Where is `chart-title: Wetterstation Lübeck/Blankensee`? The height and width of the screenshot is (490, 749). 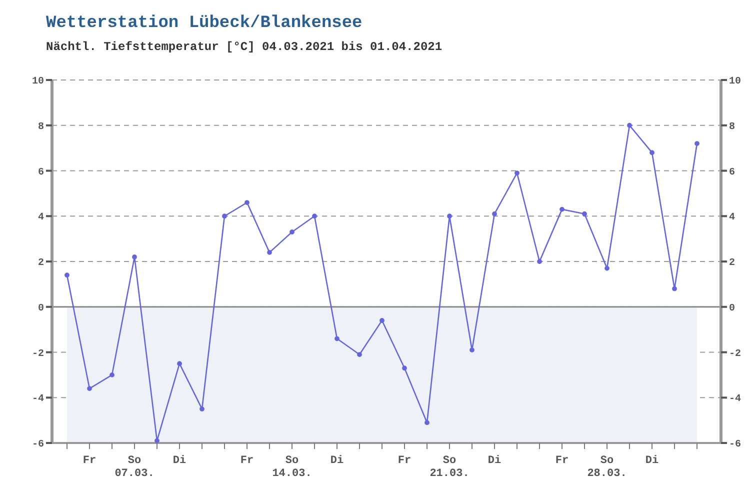 chart-title: Wetterstation Lübeck/Blankensee is located at coordinates (204, 23).